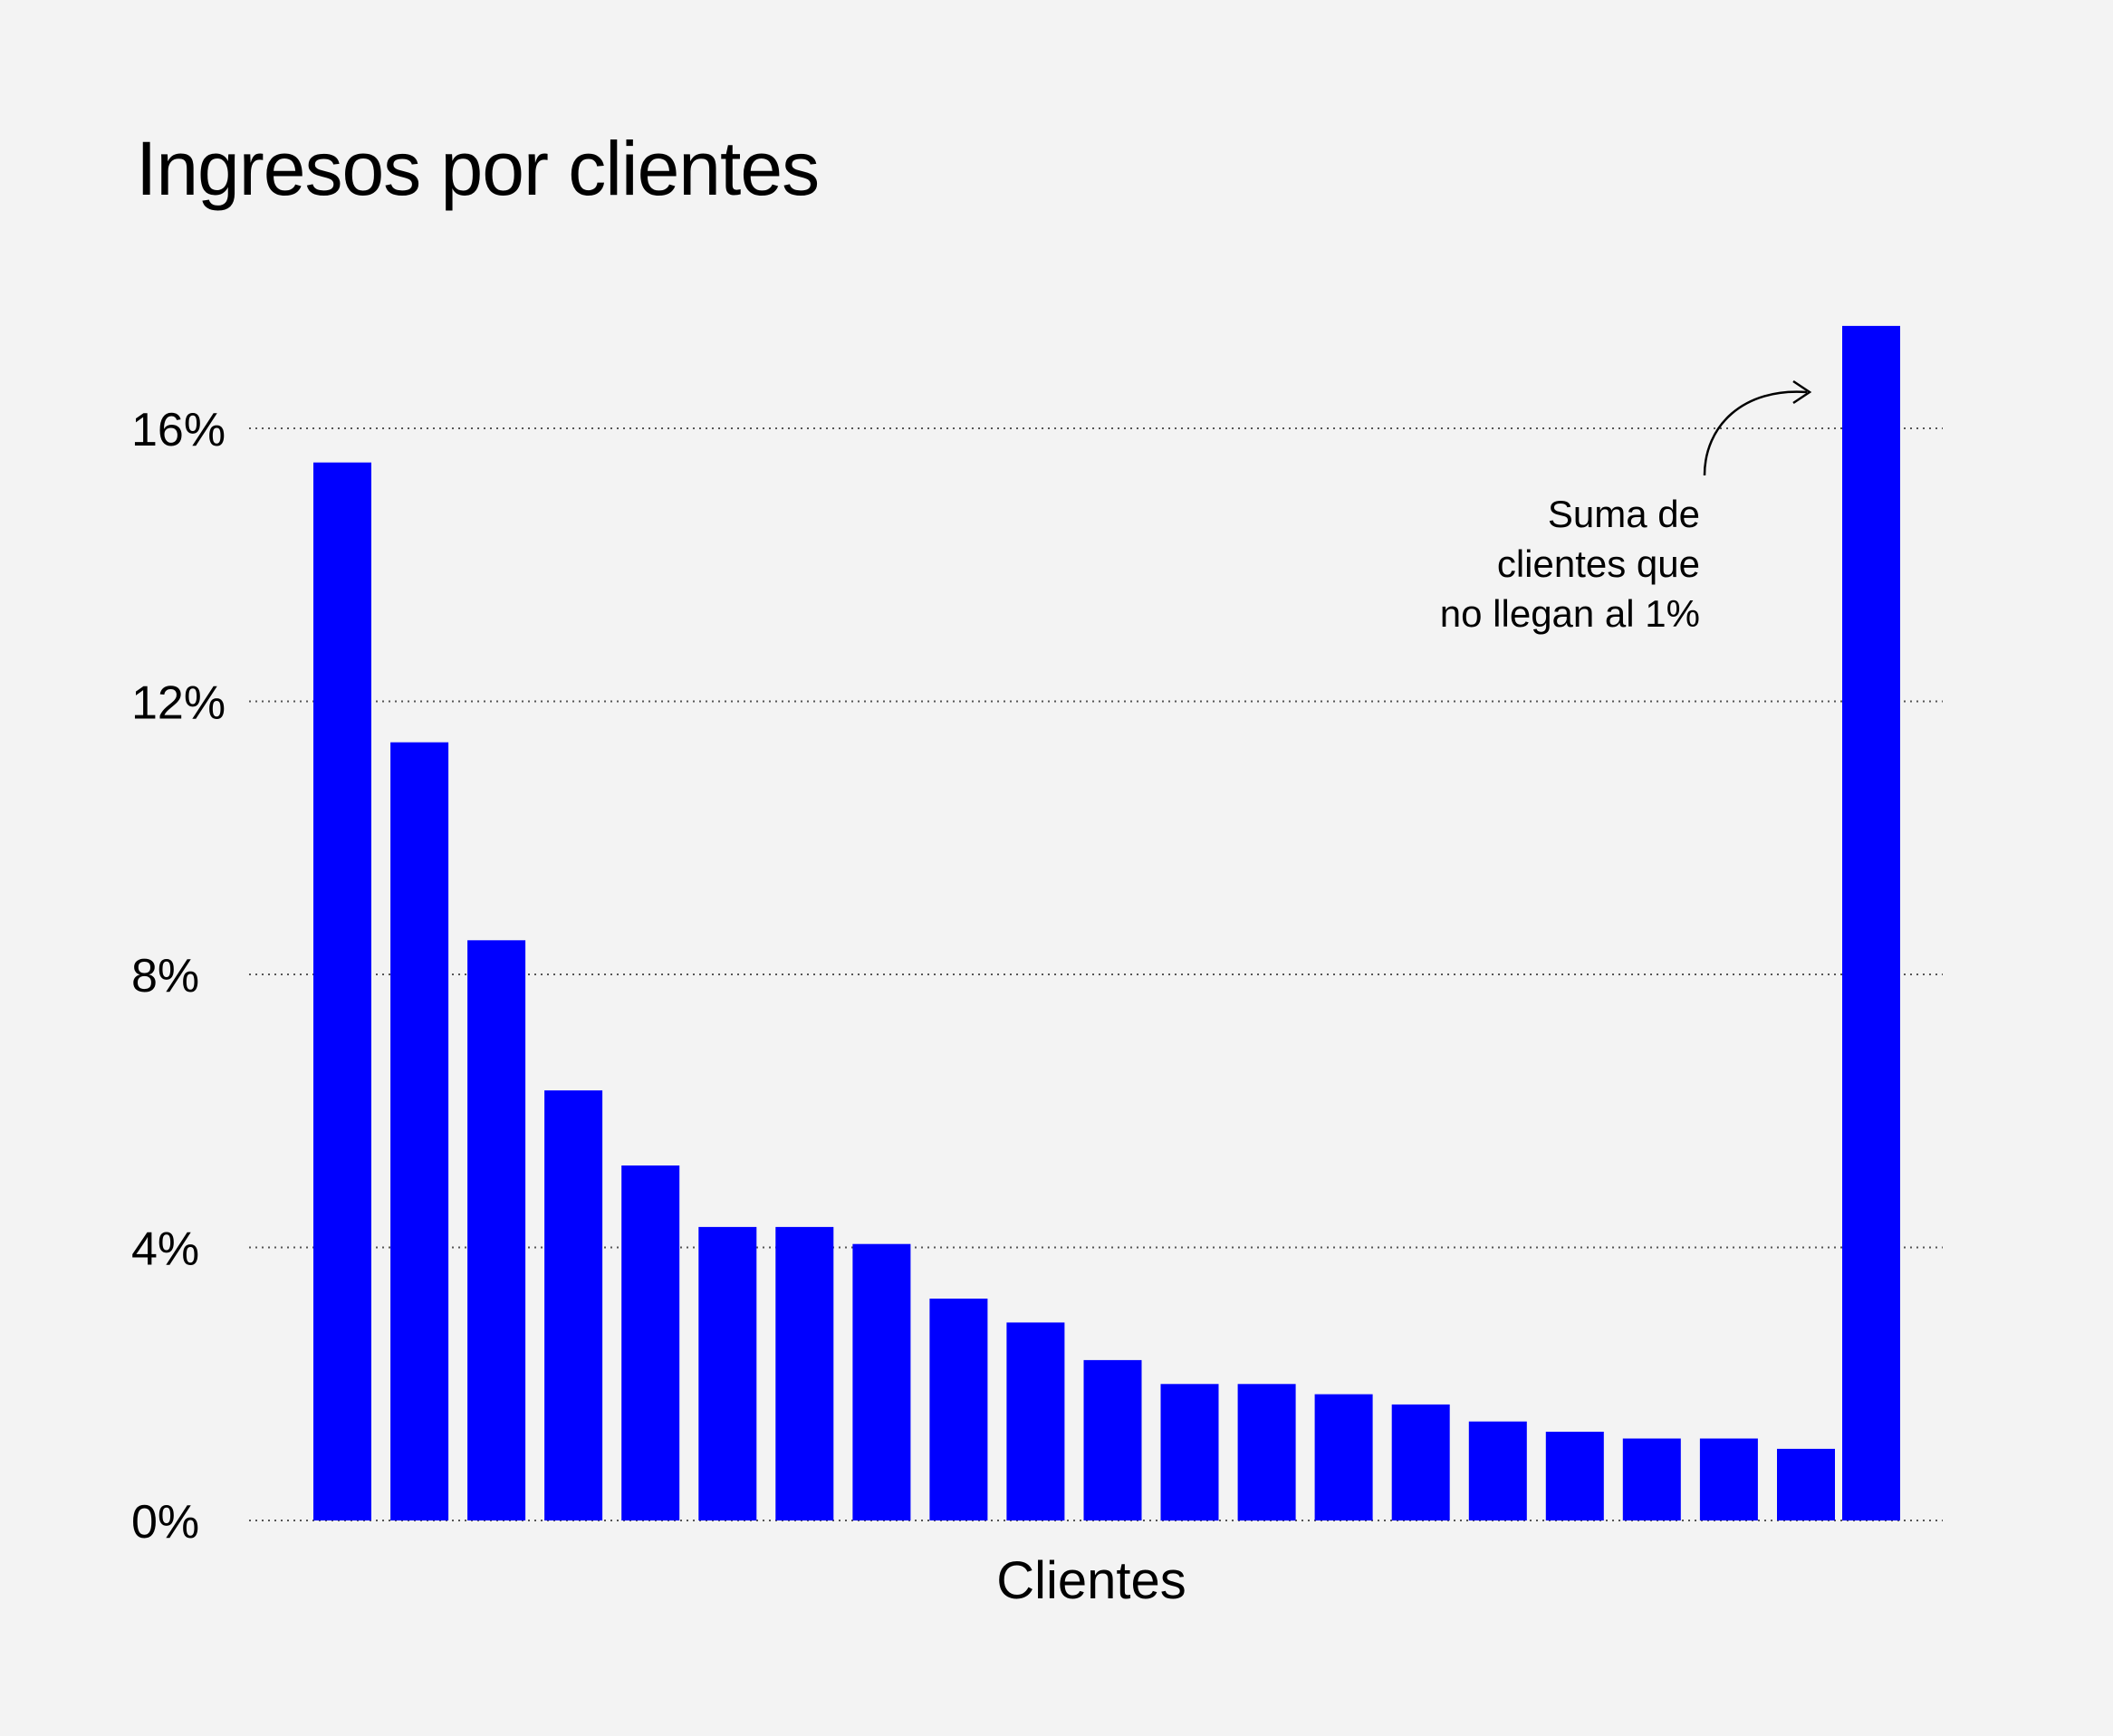 The width and height of the screenshot is (2113, 1736). Describe the element at coordinates (165, 1522) in the screenshot. I see `y-tick-label: 0%` at that location.